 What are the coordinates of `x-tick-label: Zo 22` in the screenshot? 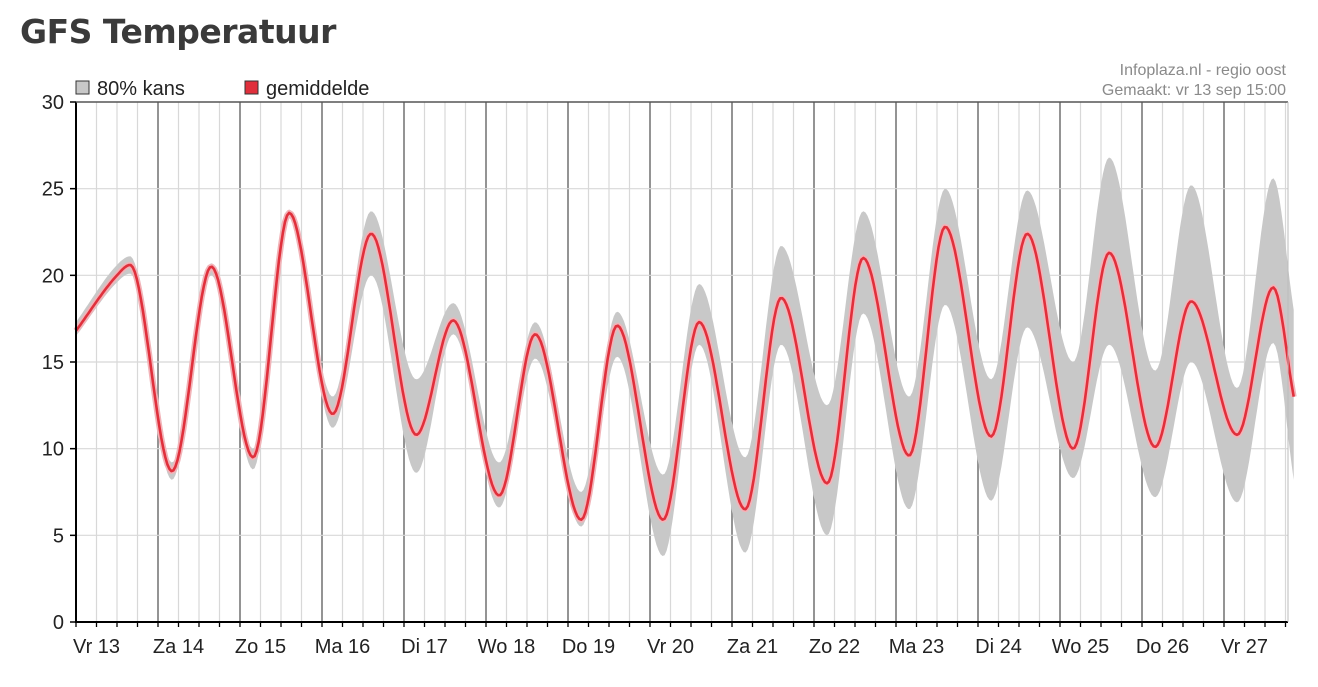 It's located at (834, 647).